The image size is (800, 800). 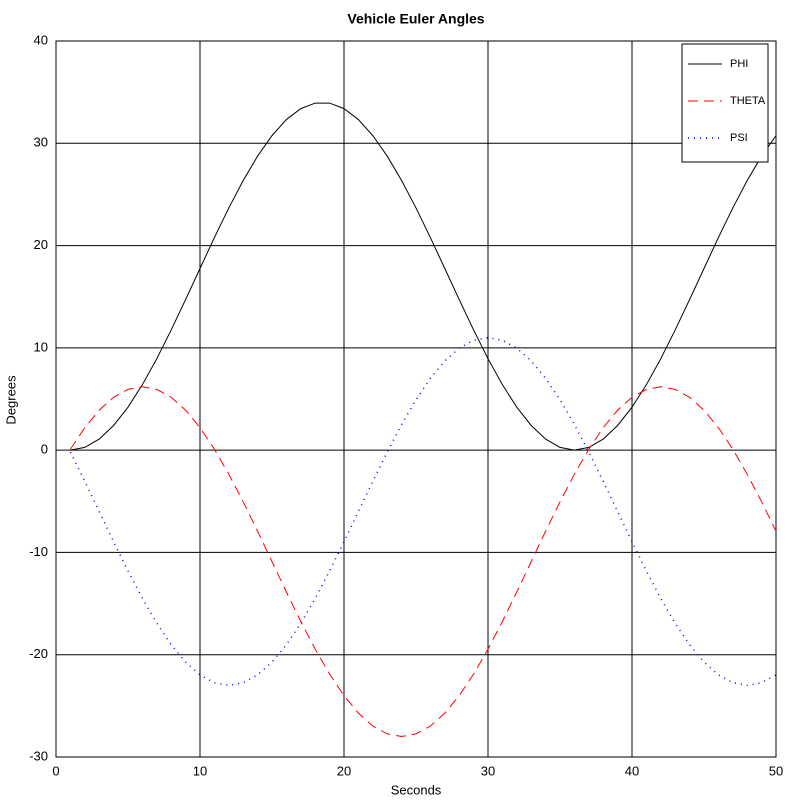 What do you see at coordinates (416, 789) in the screenshot?
I see `x-axis-label: Seconds` at bounding box center [416, 789].